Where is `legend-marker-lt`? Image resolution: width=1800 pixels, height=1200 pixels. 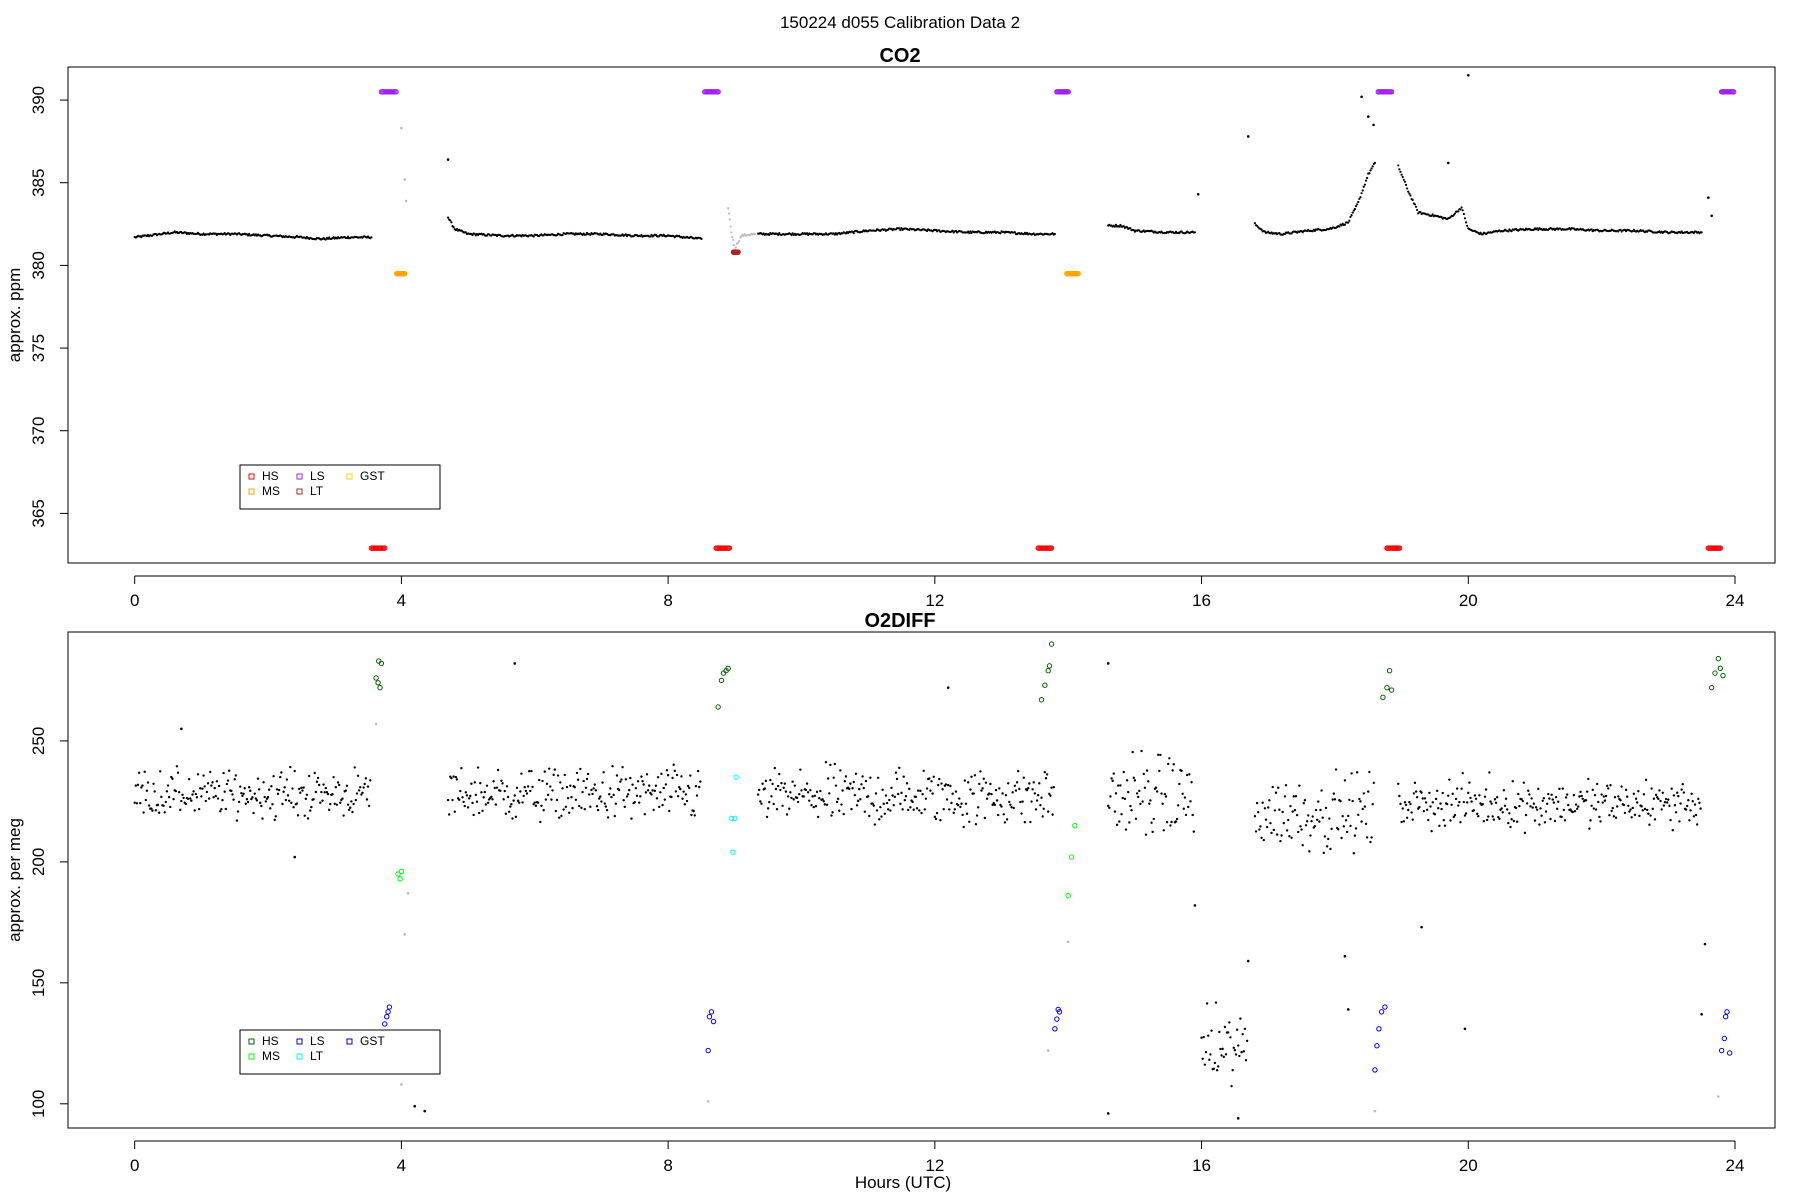
legend-marker-lt is located at coordinates (299, 491).